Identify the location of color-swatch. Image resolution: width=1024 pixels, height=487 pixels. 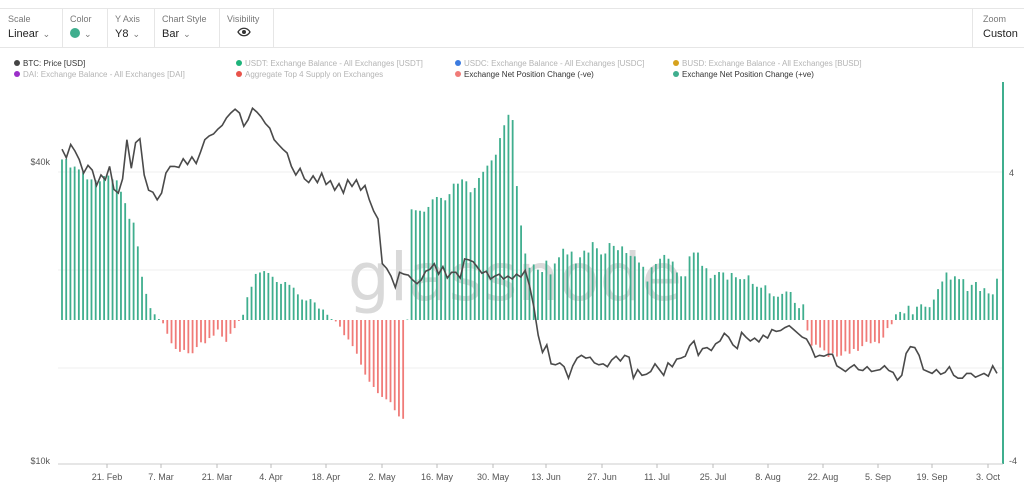
(75, 33).